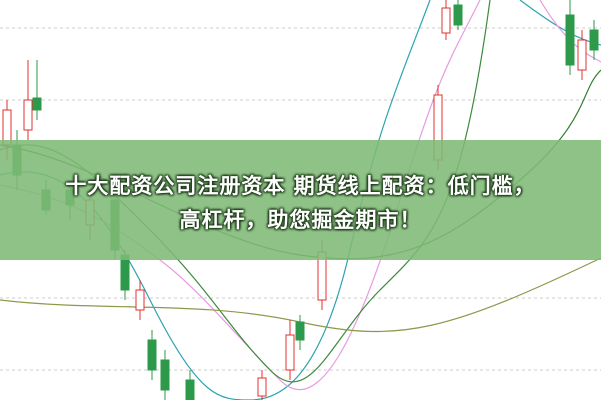  Describe the element at coordinates (300, 186) in the screenshot. I see `banner-line: 十大配资公司注册资本 期货线上配资：低门槛，` at that location.